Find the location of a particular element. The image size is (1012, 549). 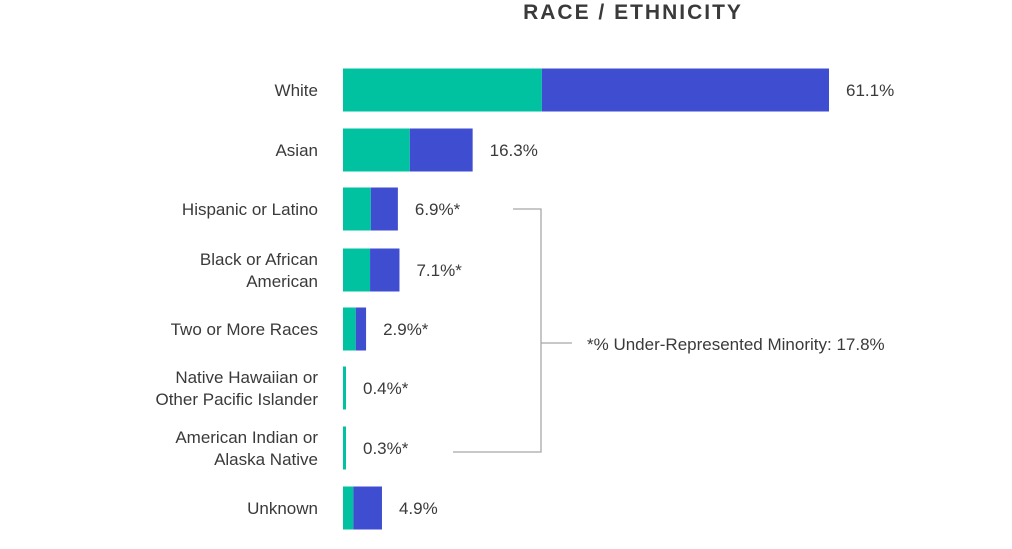

urm-bracket is located at coordinates (512, 330).